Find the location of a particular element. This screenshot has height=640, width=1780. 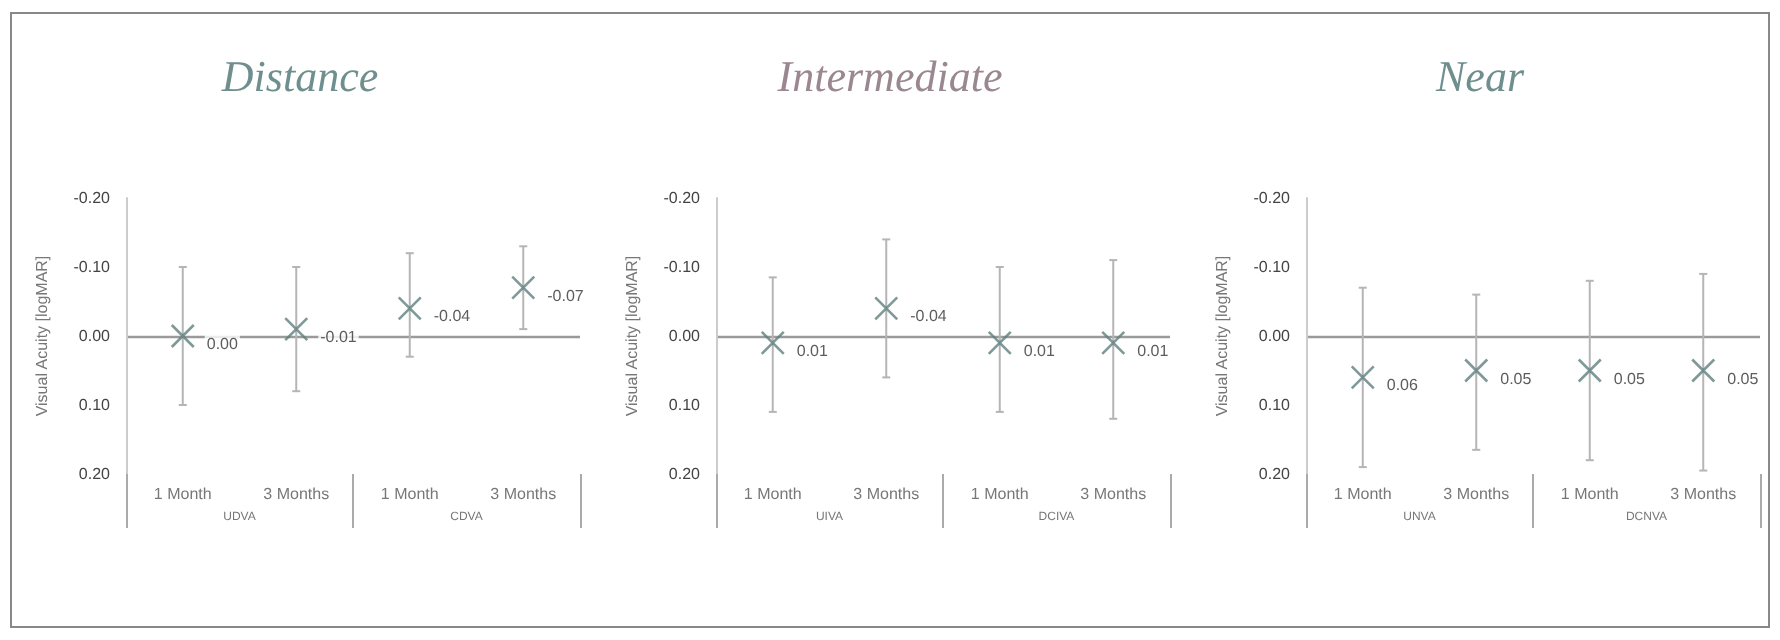

data-label: 0.06 is located at coordinates (1402, 385).